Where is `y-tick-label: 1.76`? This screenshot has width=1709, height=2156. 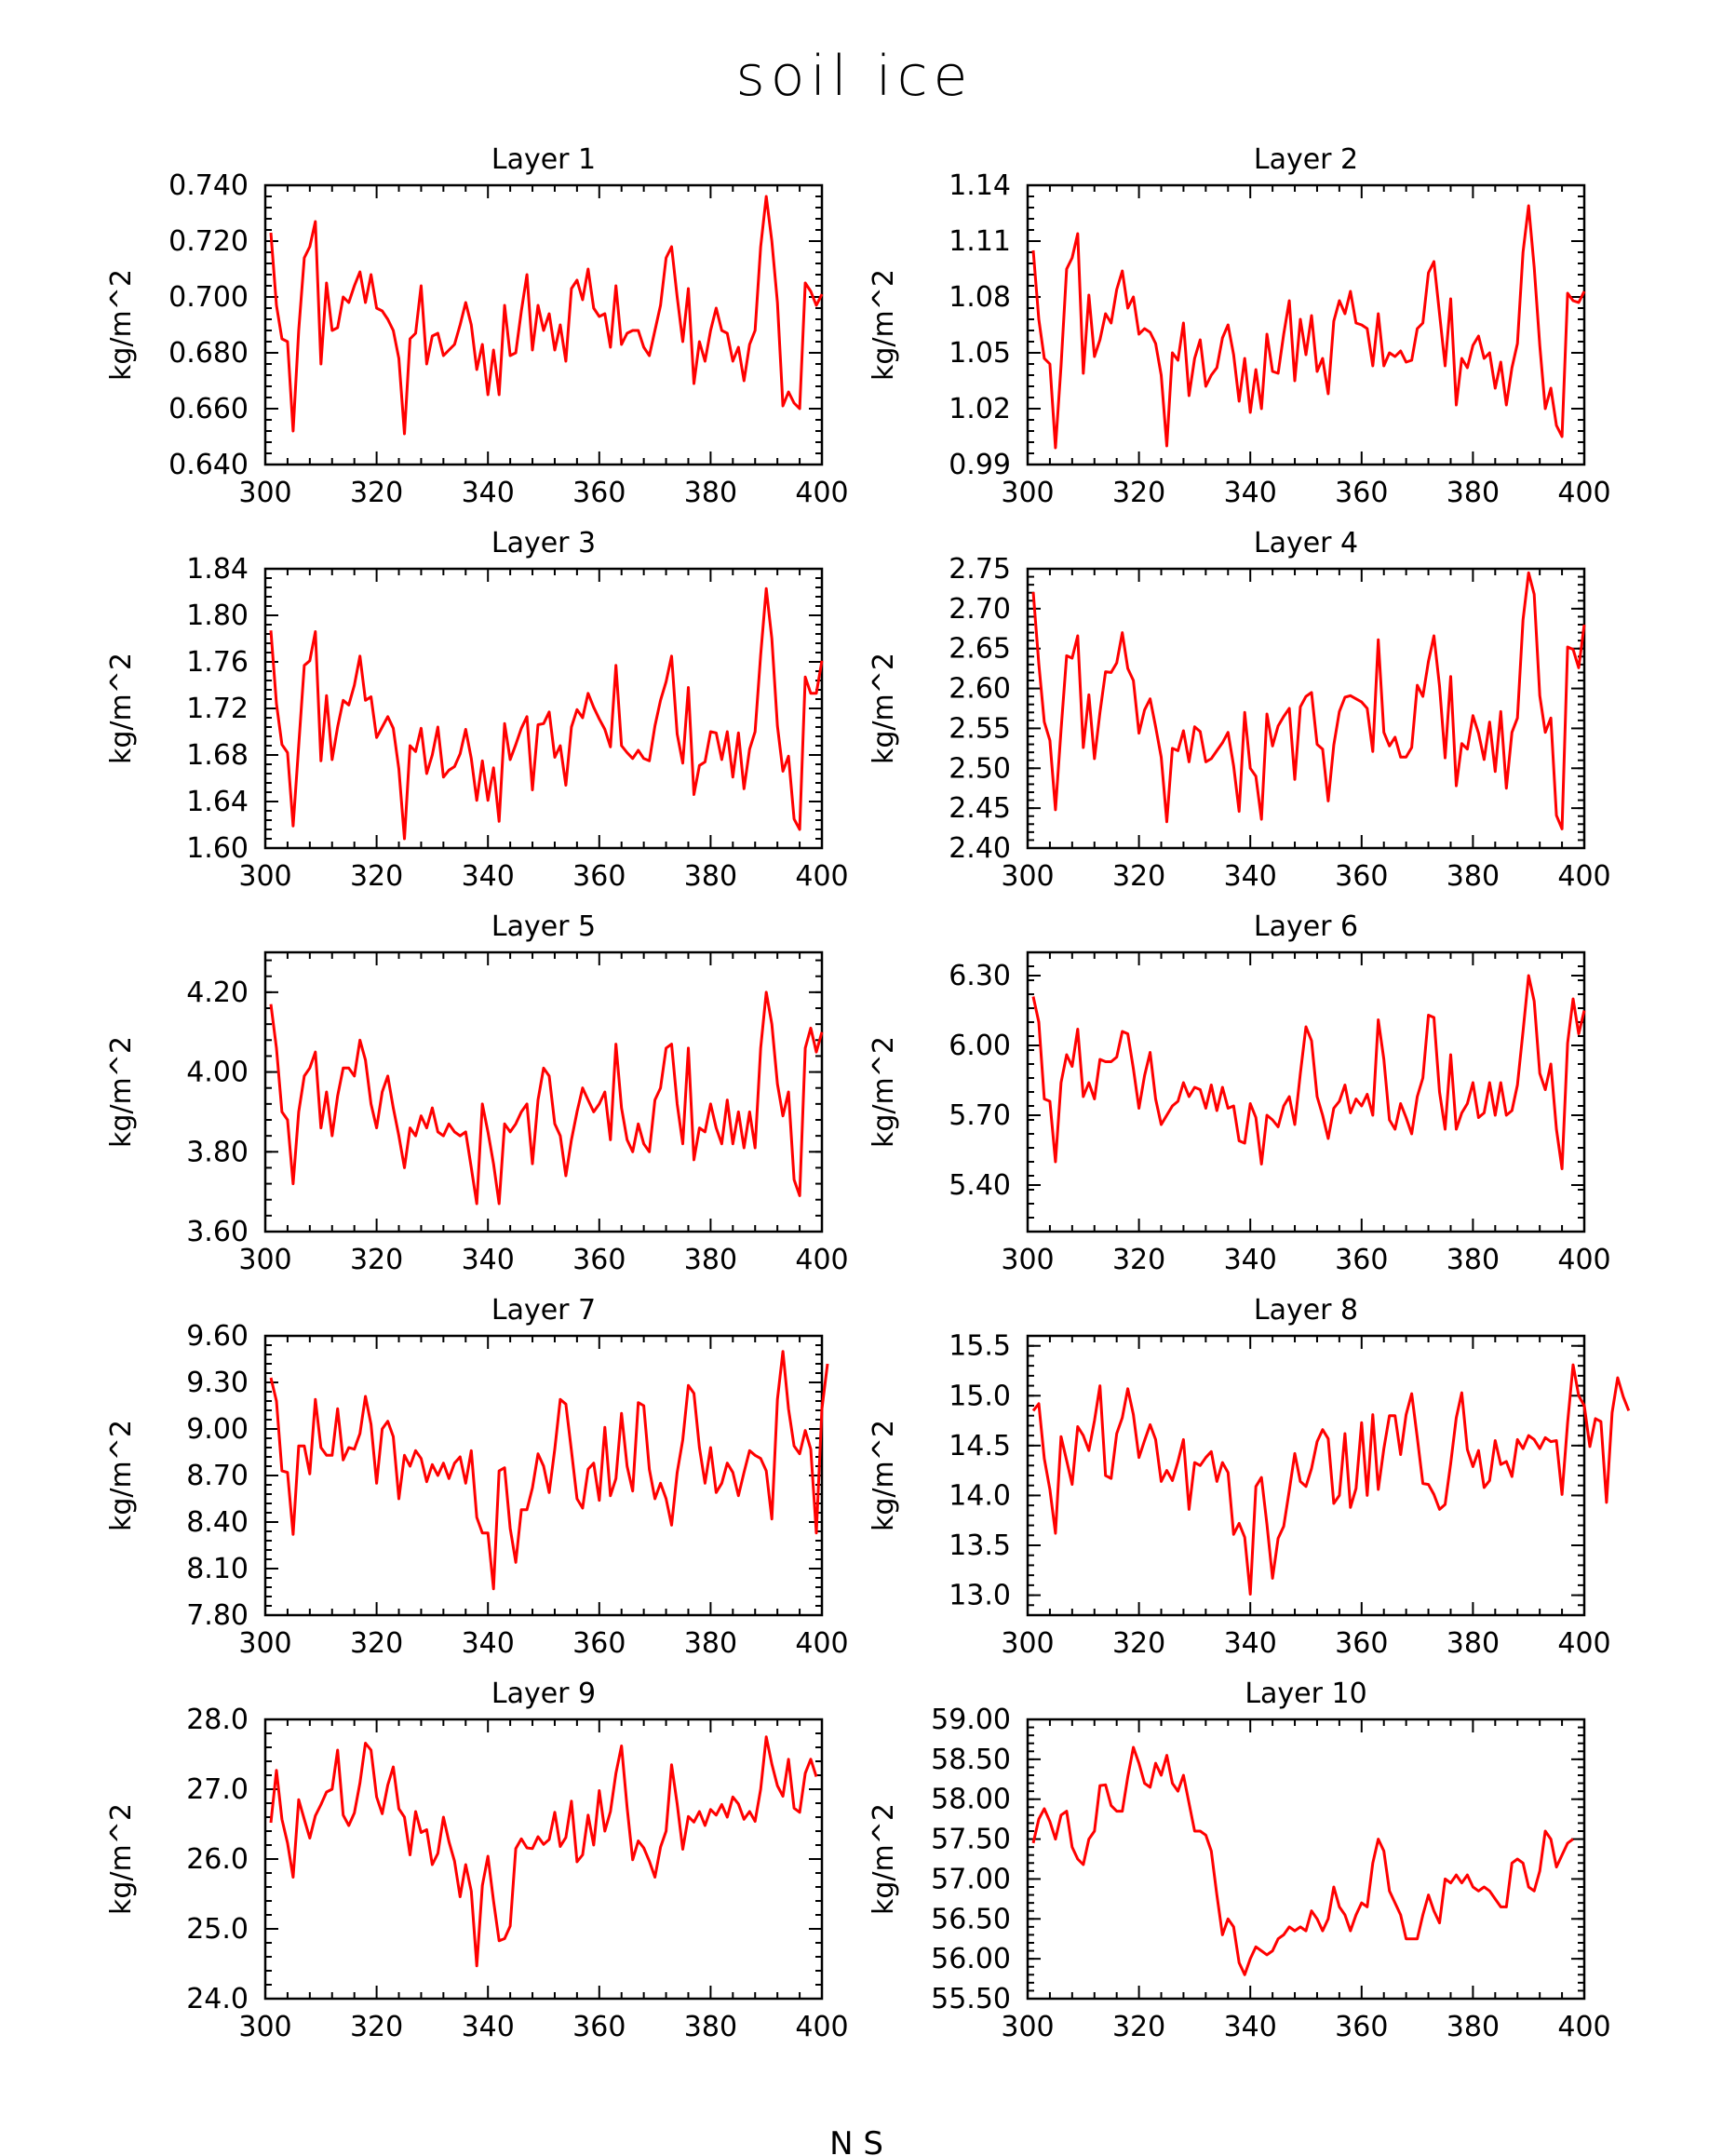
y-tick-label: 1.76 is located at coordinates (218, 662).